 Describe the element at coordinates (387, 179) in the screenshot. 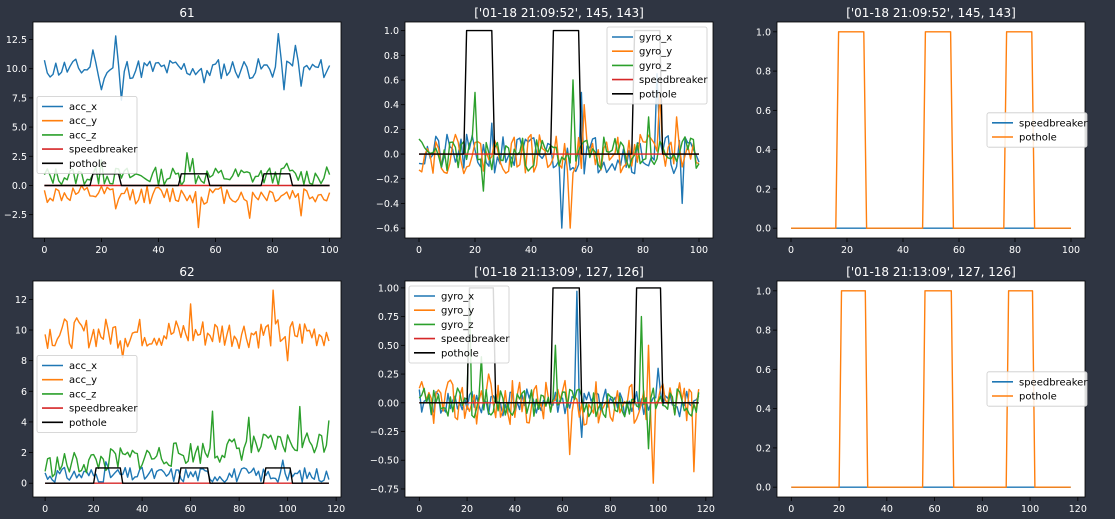

I see `y-tick-label: −0.2` at that location.